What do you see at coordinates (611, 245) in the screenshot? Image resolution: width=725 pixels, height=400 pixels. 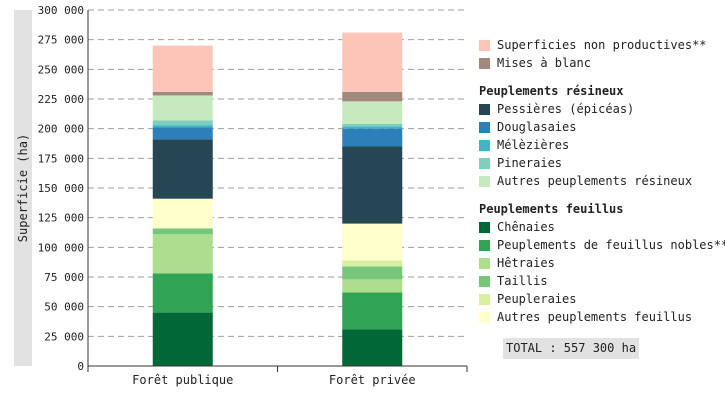 I see `legend-label: Peuplements de feuillus nobles**` at bounding box center [611, 245].